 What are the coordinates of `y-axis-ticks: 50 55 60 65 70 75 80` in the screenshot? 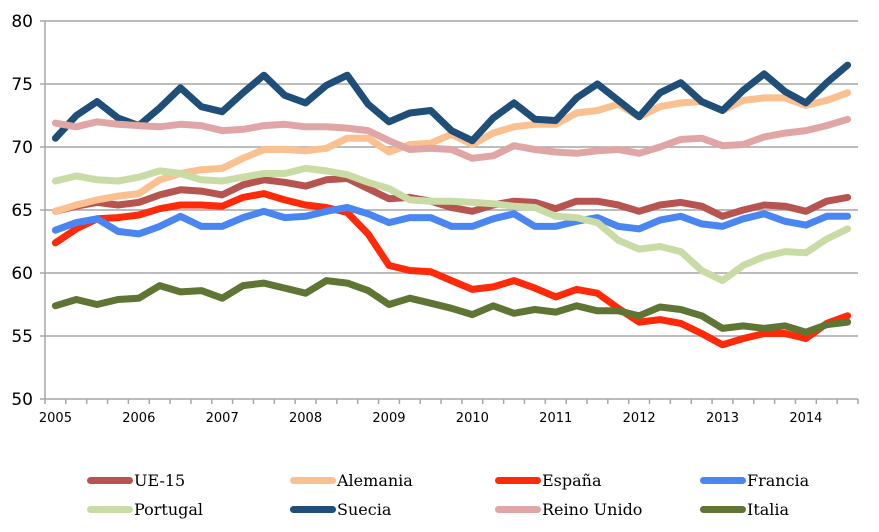 It's located at (22, 211).